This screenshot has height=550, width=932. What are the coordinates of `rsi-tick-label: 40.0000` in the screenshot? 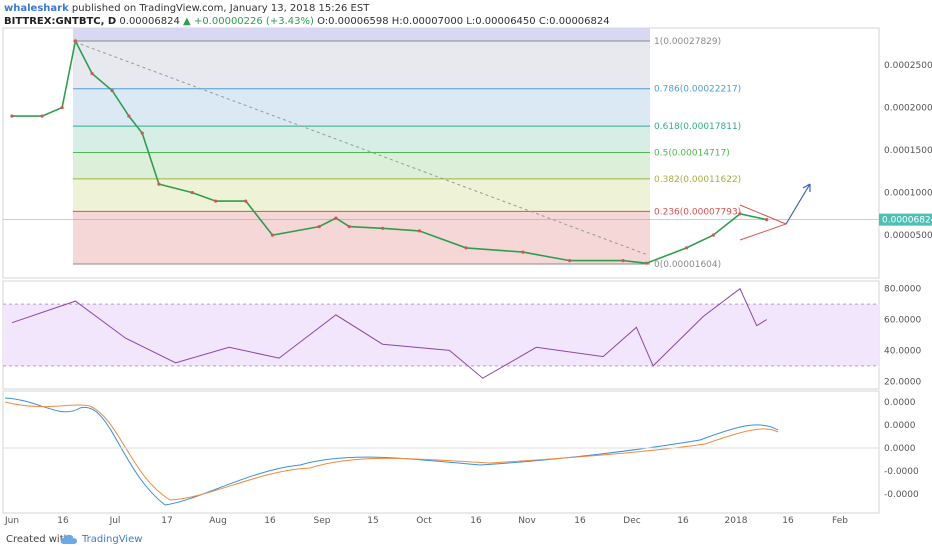 It's located at (902, 351).